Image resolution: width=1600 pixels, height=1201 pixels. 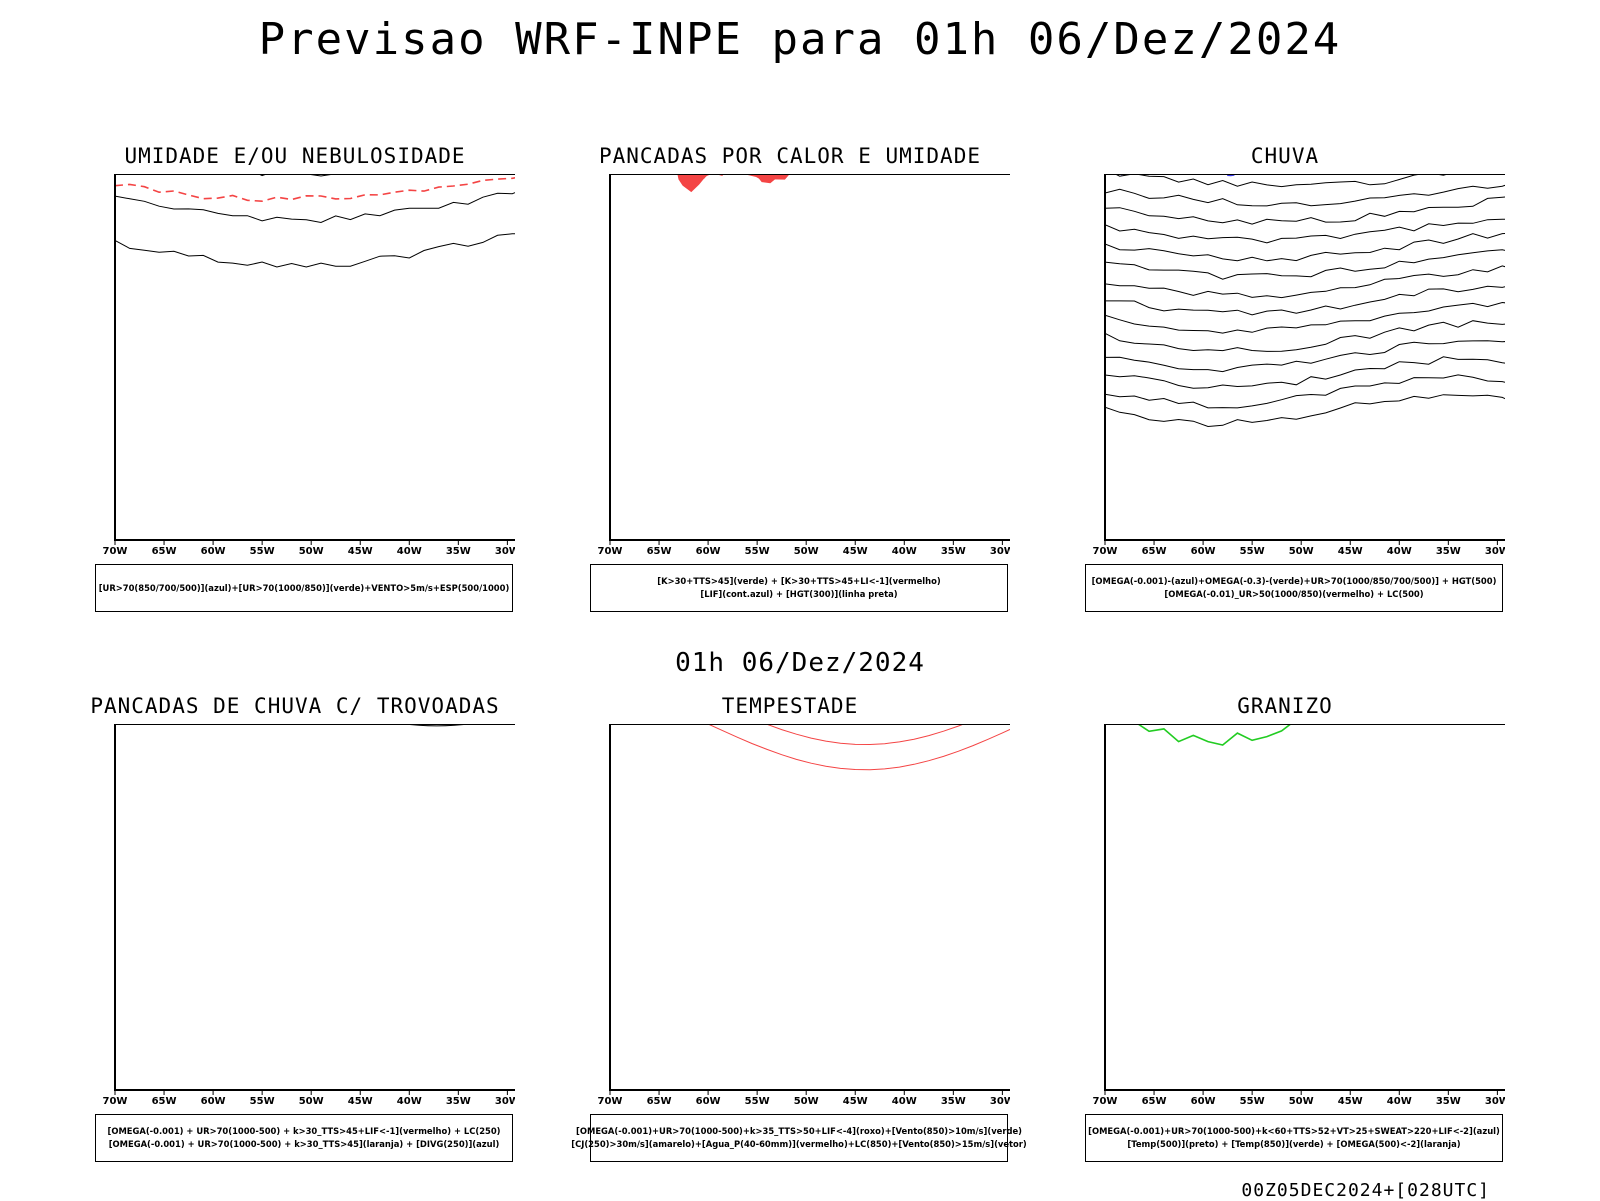 What do you see at coordinates (295, 156) in the screenshot?
I see `panel-title: UMIDADE E/OU NEBULOSIDADE` at bounding box center [295, 156].